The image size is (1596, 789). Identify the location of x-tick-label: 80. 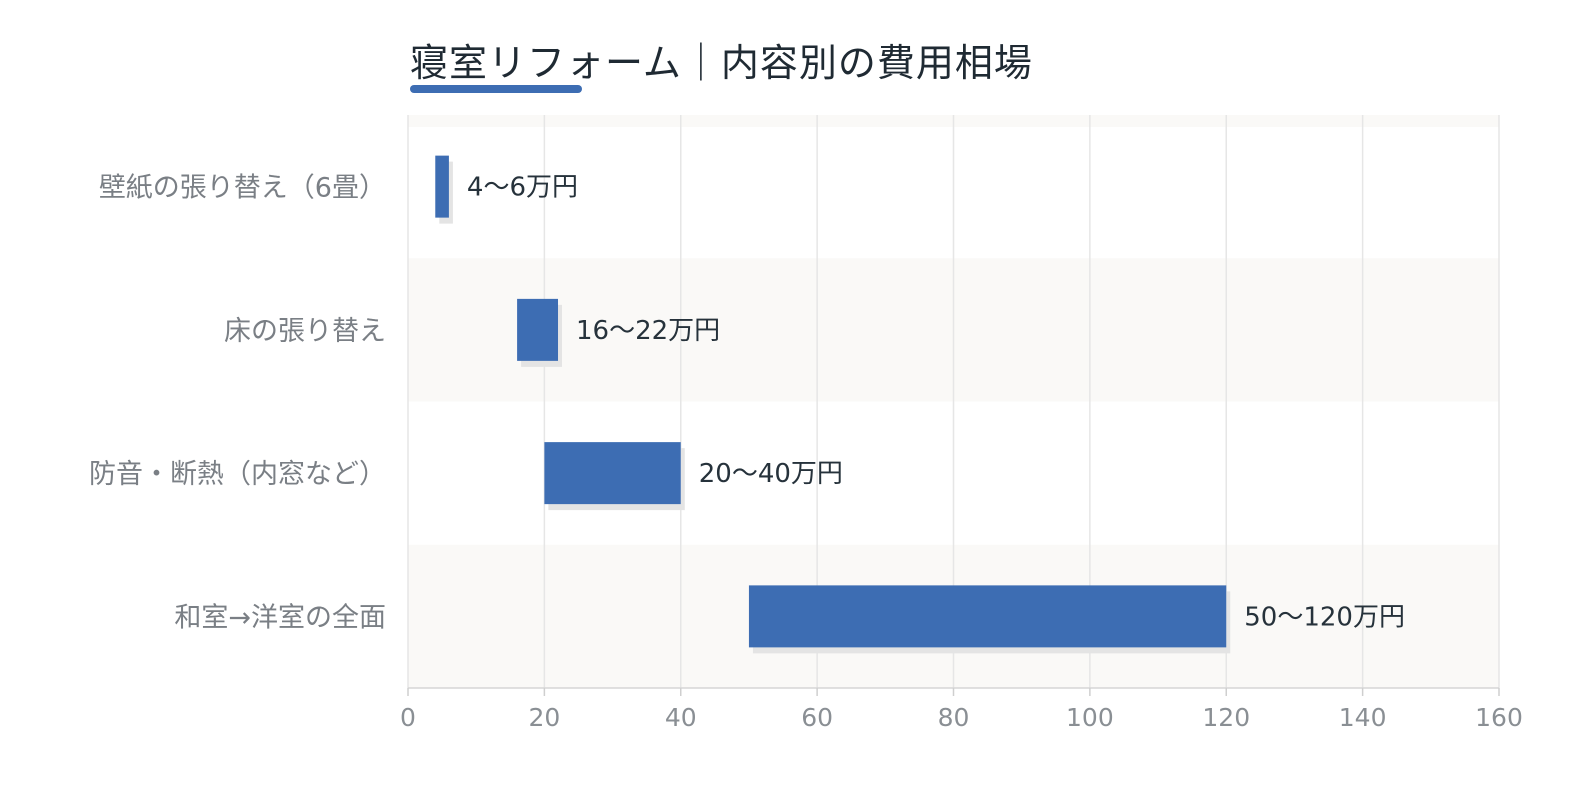
(954, 717).